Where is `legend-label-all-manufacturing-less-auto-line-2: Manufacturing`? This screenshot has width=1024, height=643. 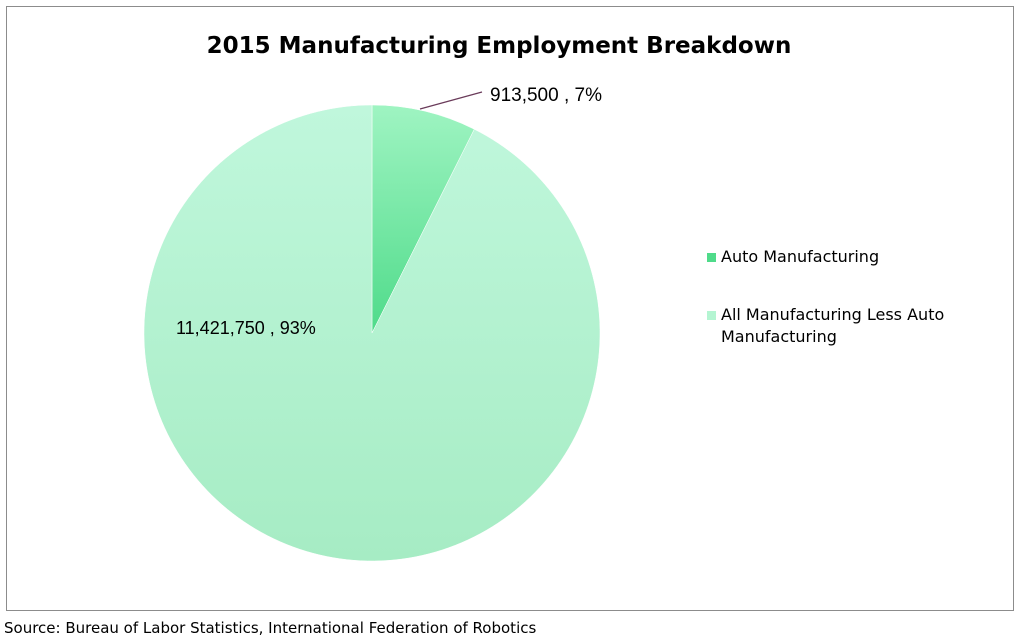 legend-label-all-manufacturing-less-auto-line-2: Manufacturing is located at coordinates (779, 336).